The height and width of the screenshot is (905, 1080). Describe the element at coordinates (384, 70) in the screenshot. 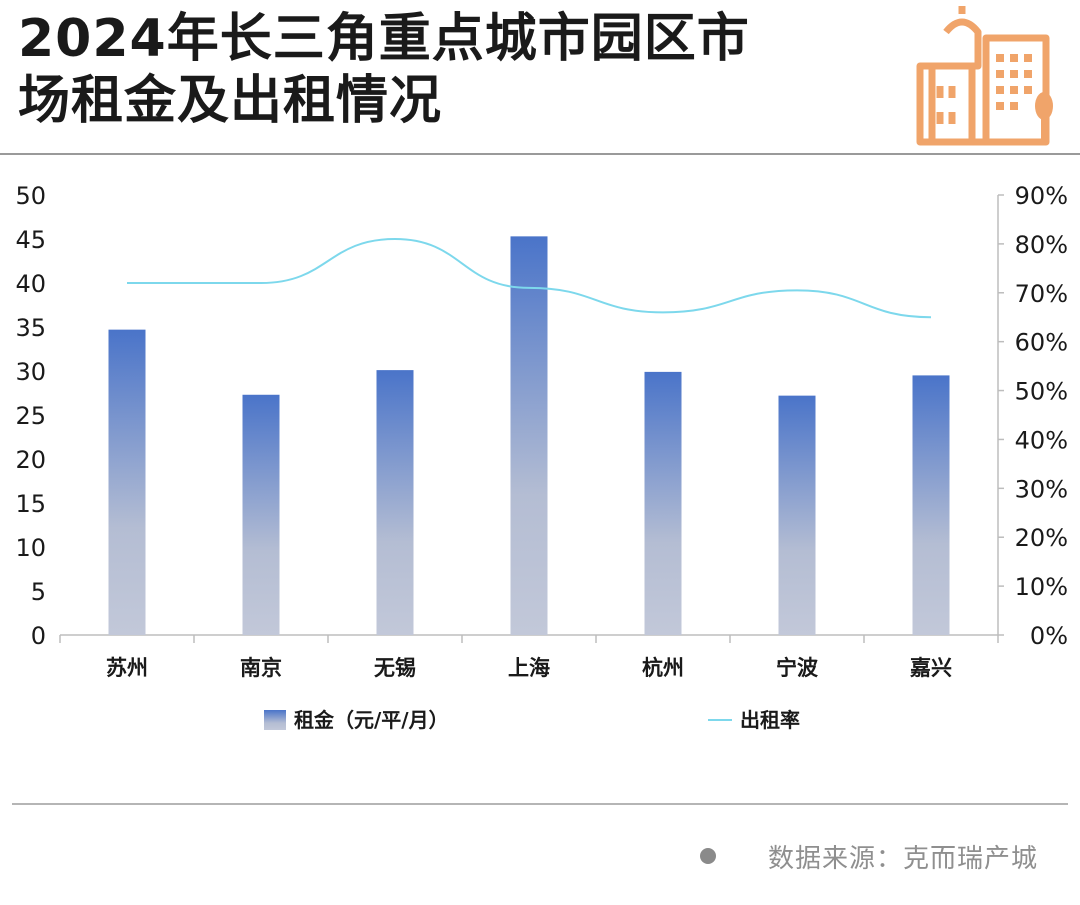

I see `page-title: 2024年长三角重点城市园区市 场租金及出租情况` at that location.